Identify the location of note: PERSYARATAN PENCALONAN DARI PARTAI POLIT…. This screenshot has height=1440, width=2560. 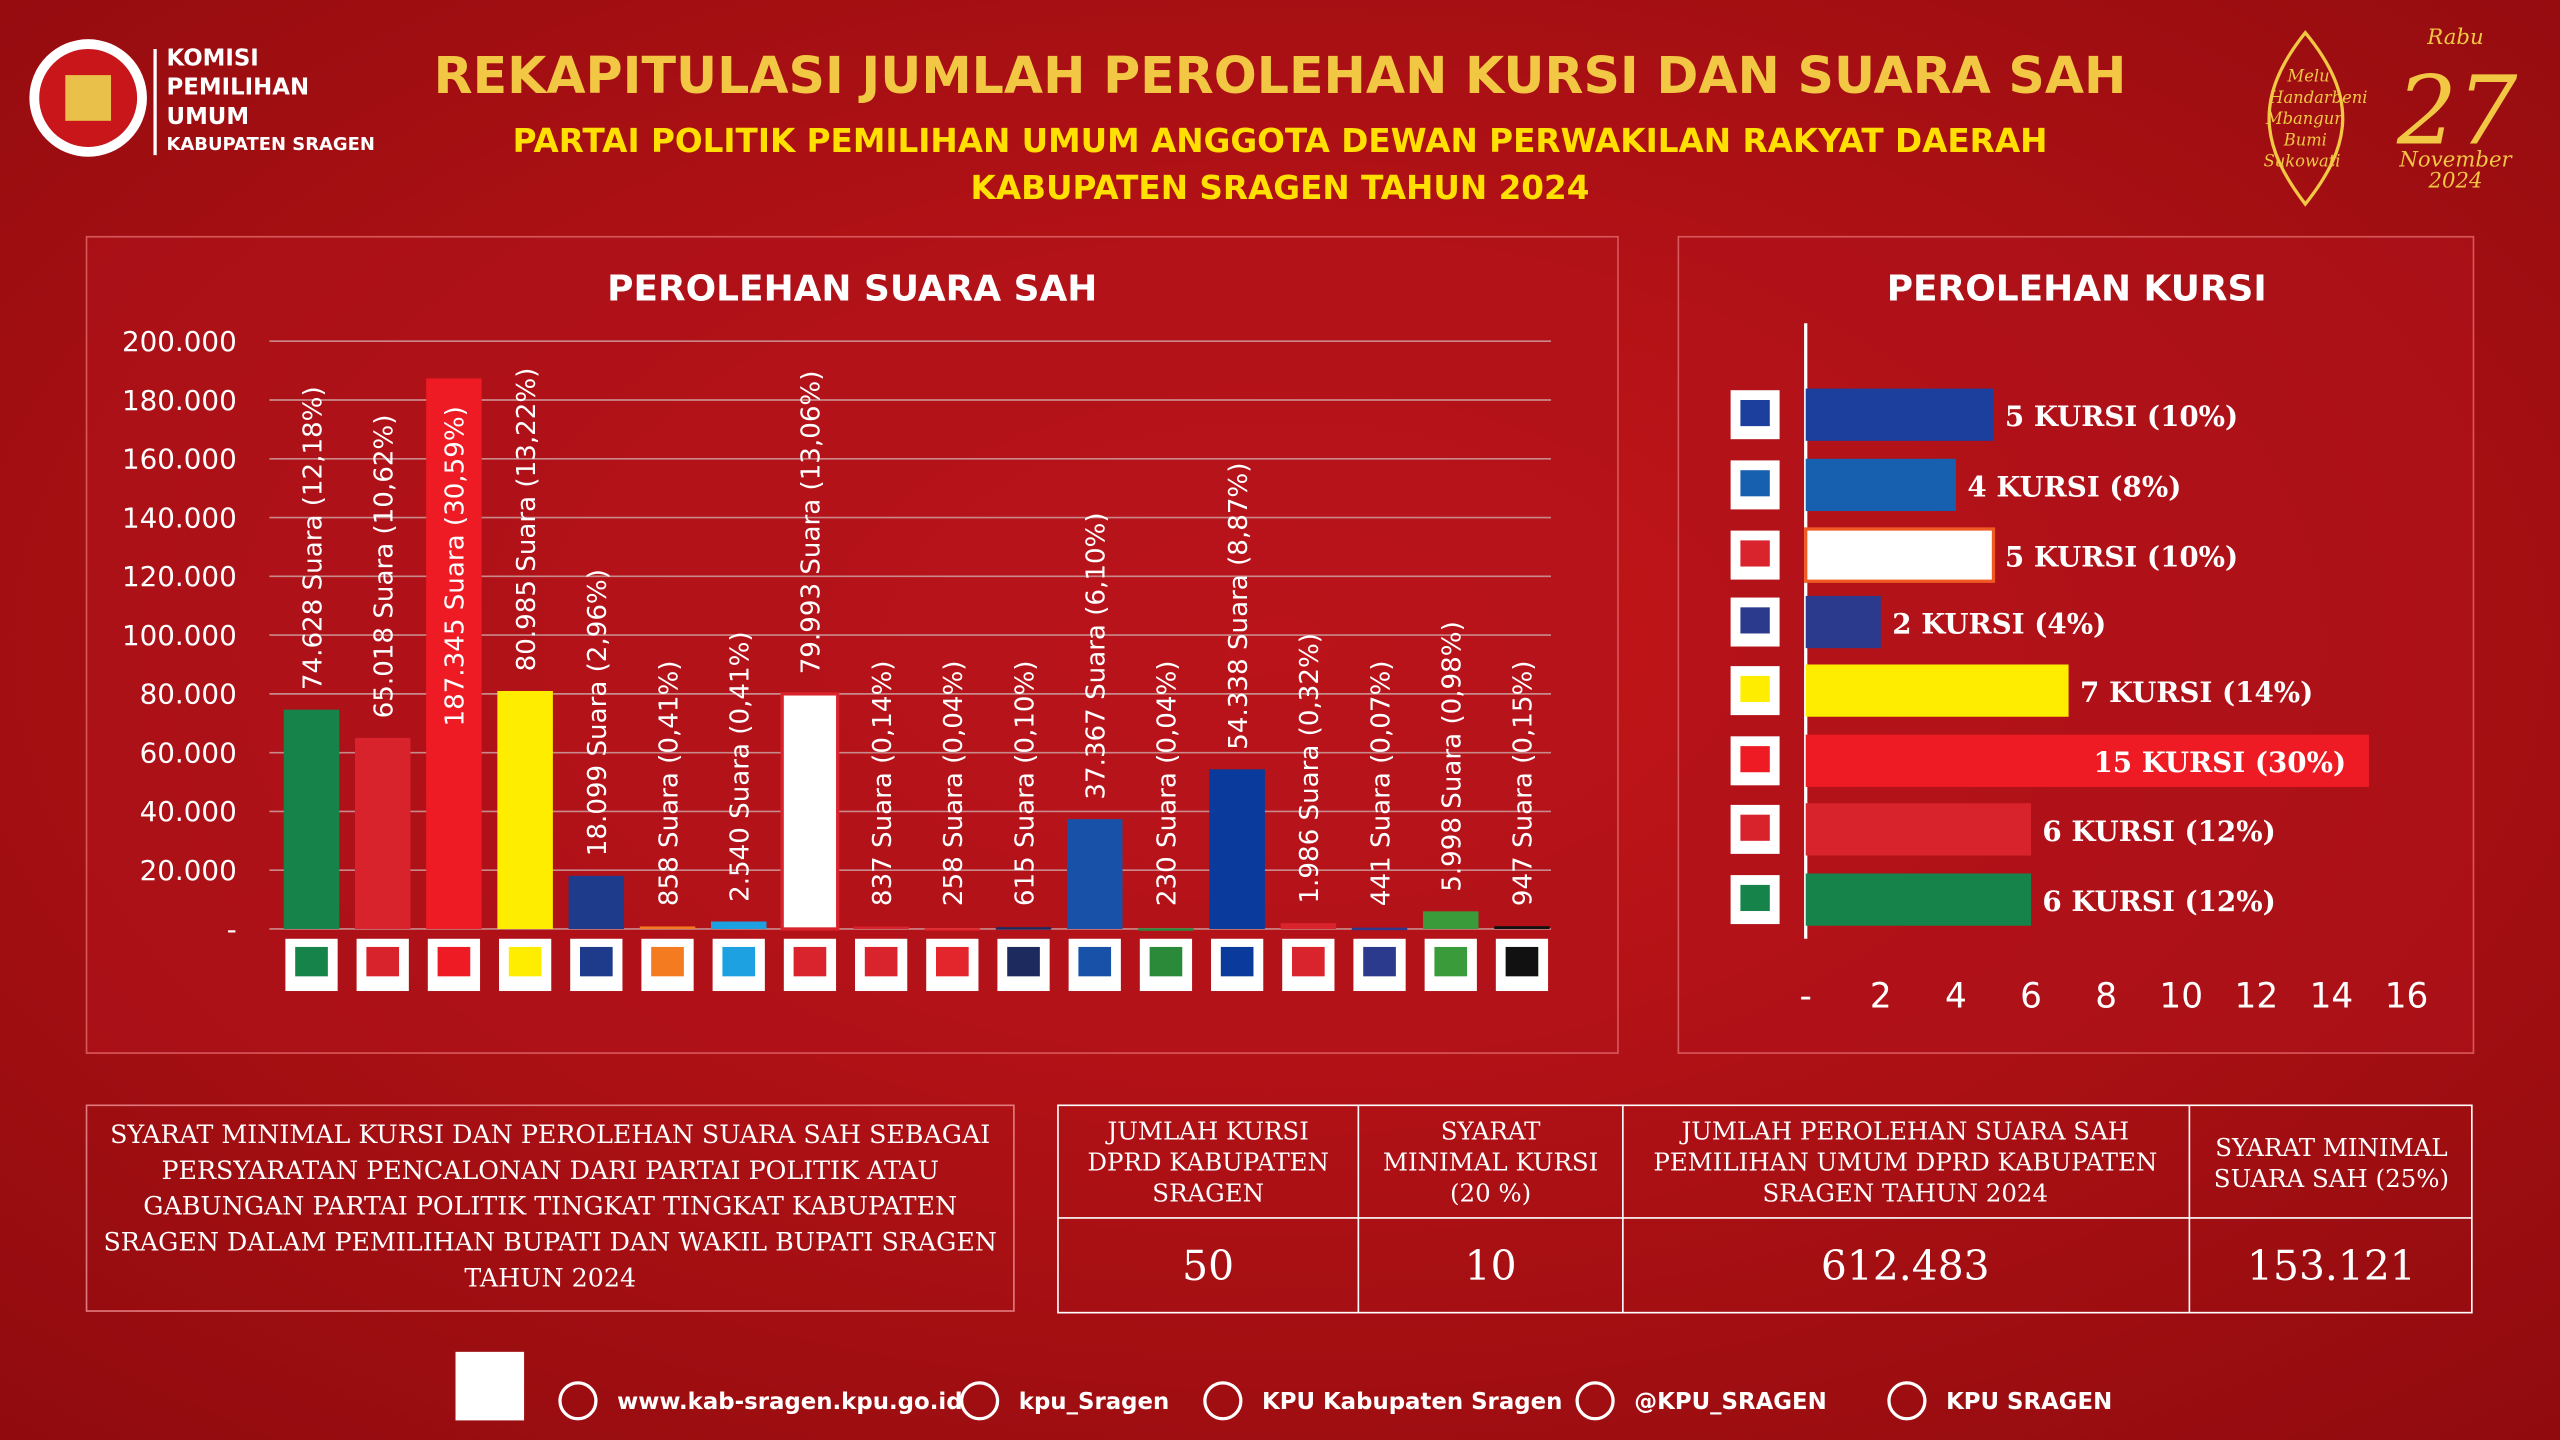
(549, 1170).